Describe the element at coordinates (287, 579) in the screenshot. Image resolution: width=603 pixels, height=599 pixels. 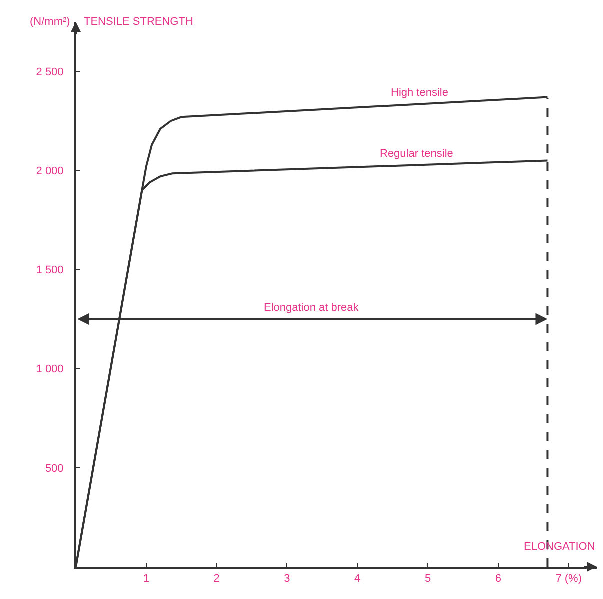
I see `x-tick-label: 3` at that location.